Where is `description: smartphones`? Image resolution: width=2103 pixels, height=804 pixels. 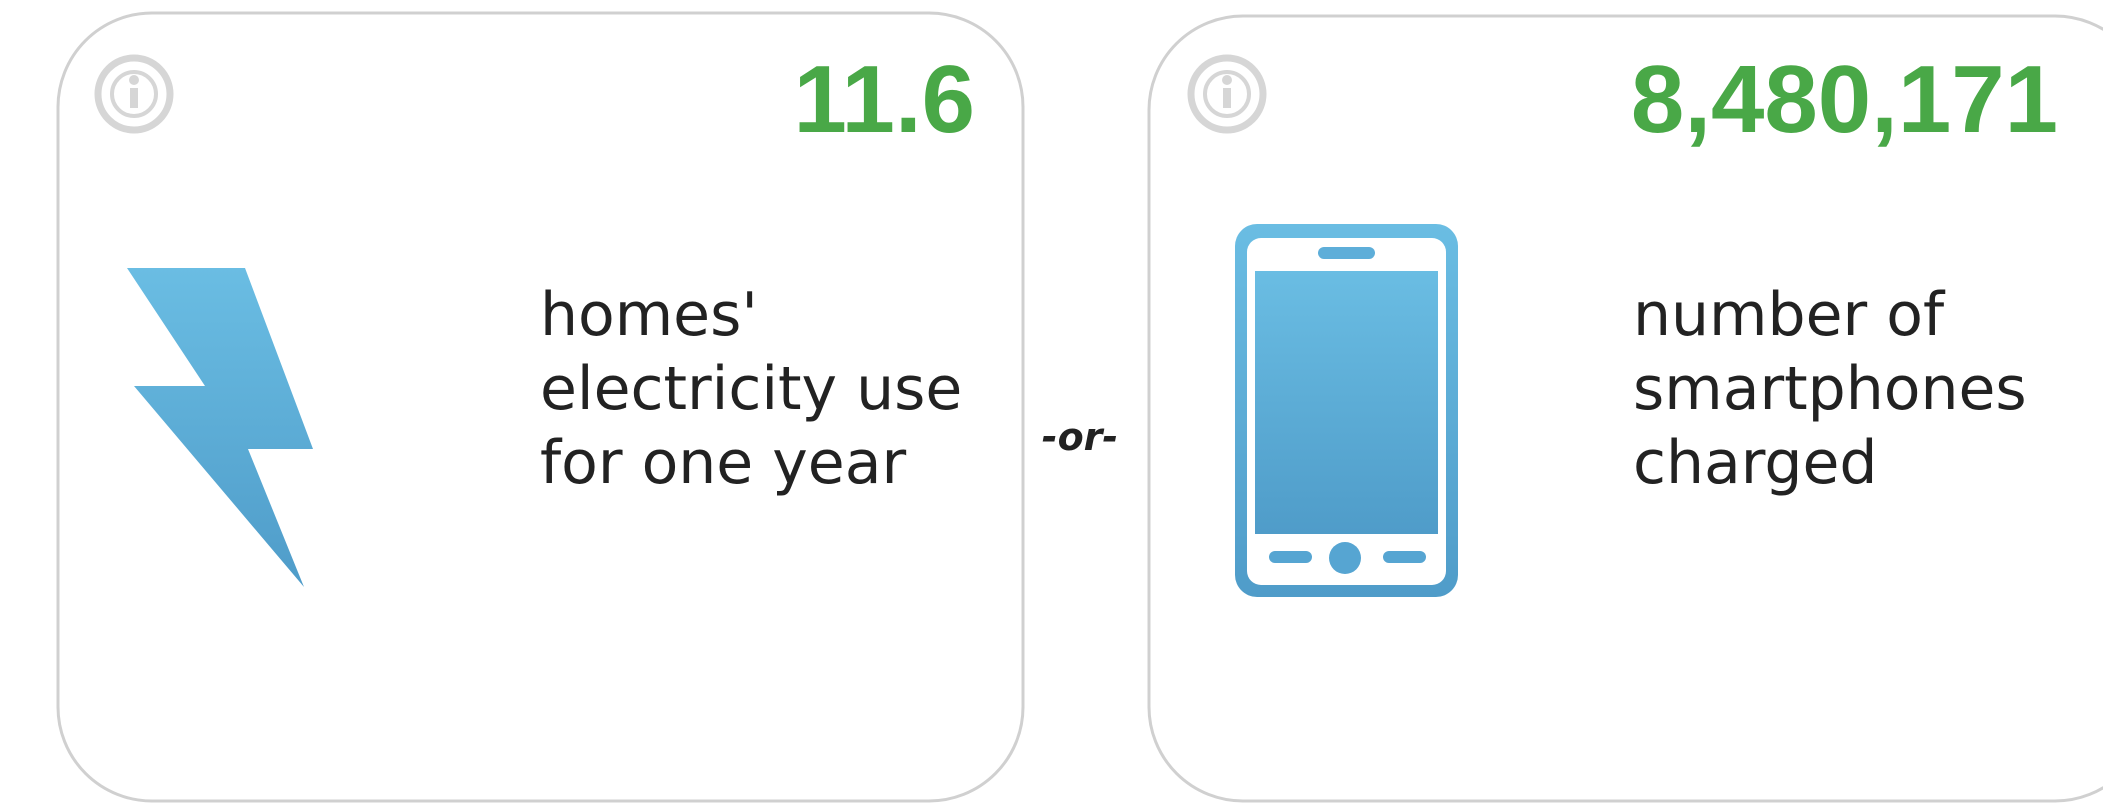 description: smartphones is located at coordinates (1830, 389).